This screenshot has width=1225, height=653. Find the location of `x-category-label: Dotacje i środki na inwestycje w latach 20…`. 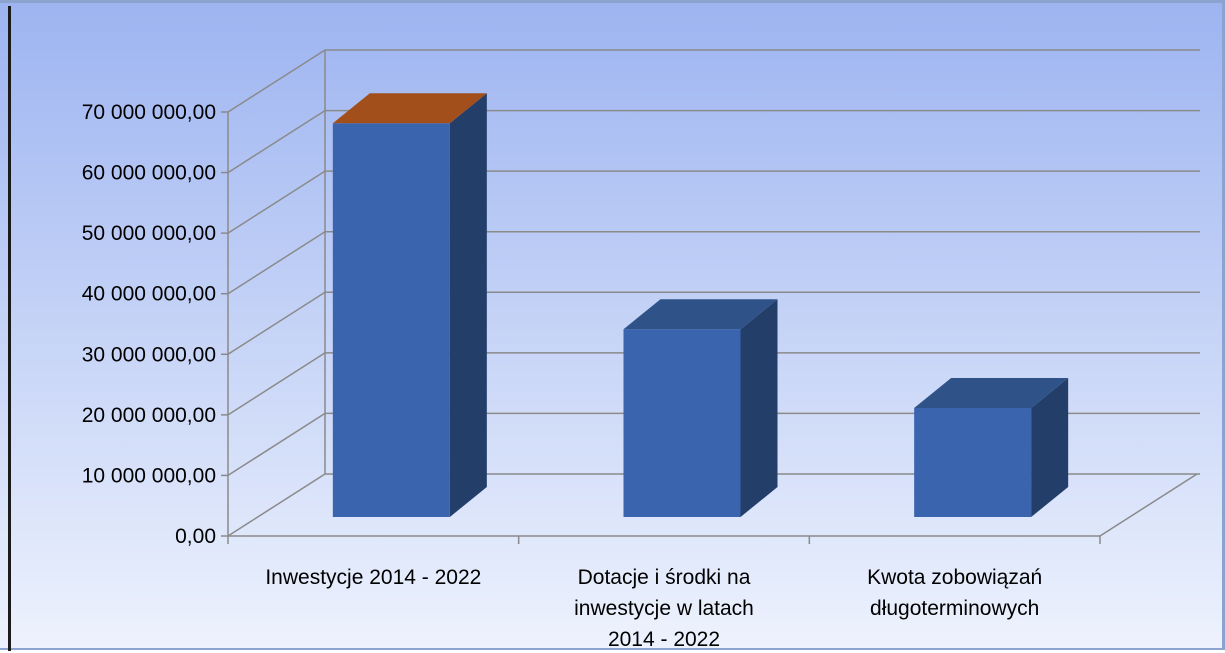

x-category-label: Dotacje i środki na inwestycje w latach 20… is located at coordinates (664, 608).